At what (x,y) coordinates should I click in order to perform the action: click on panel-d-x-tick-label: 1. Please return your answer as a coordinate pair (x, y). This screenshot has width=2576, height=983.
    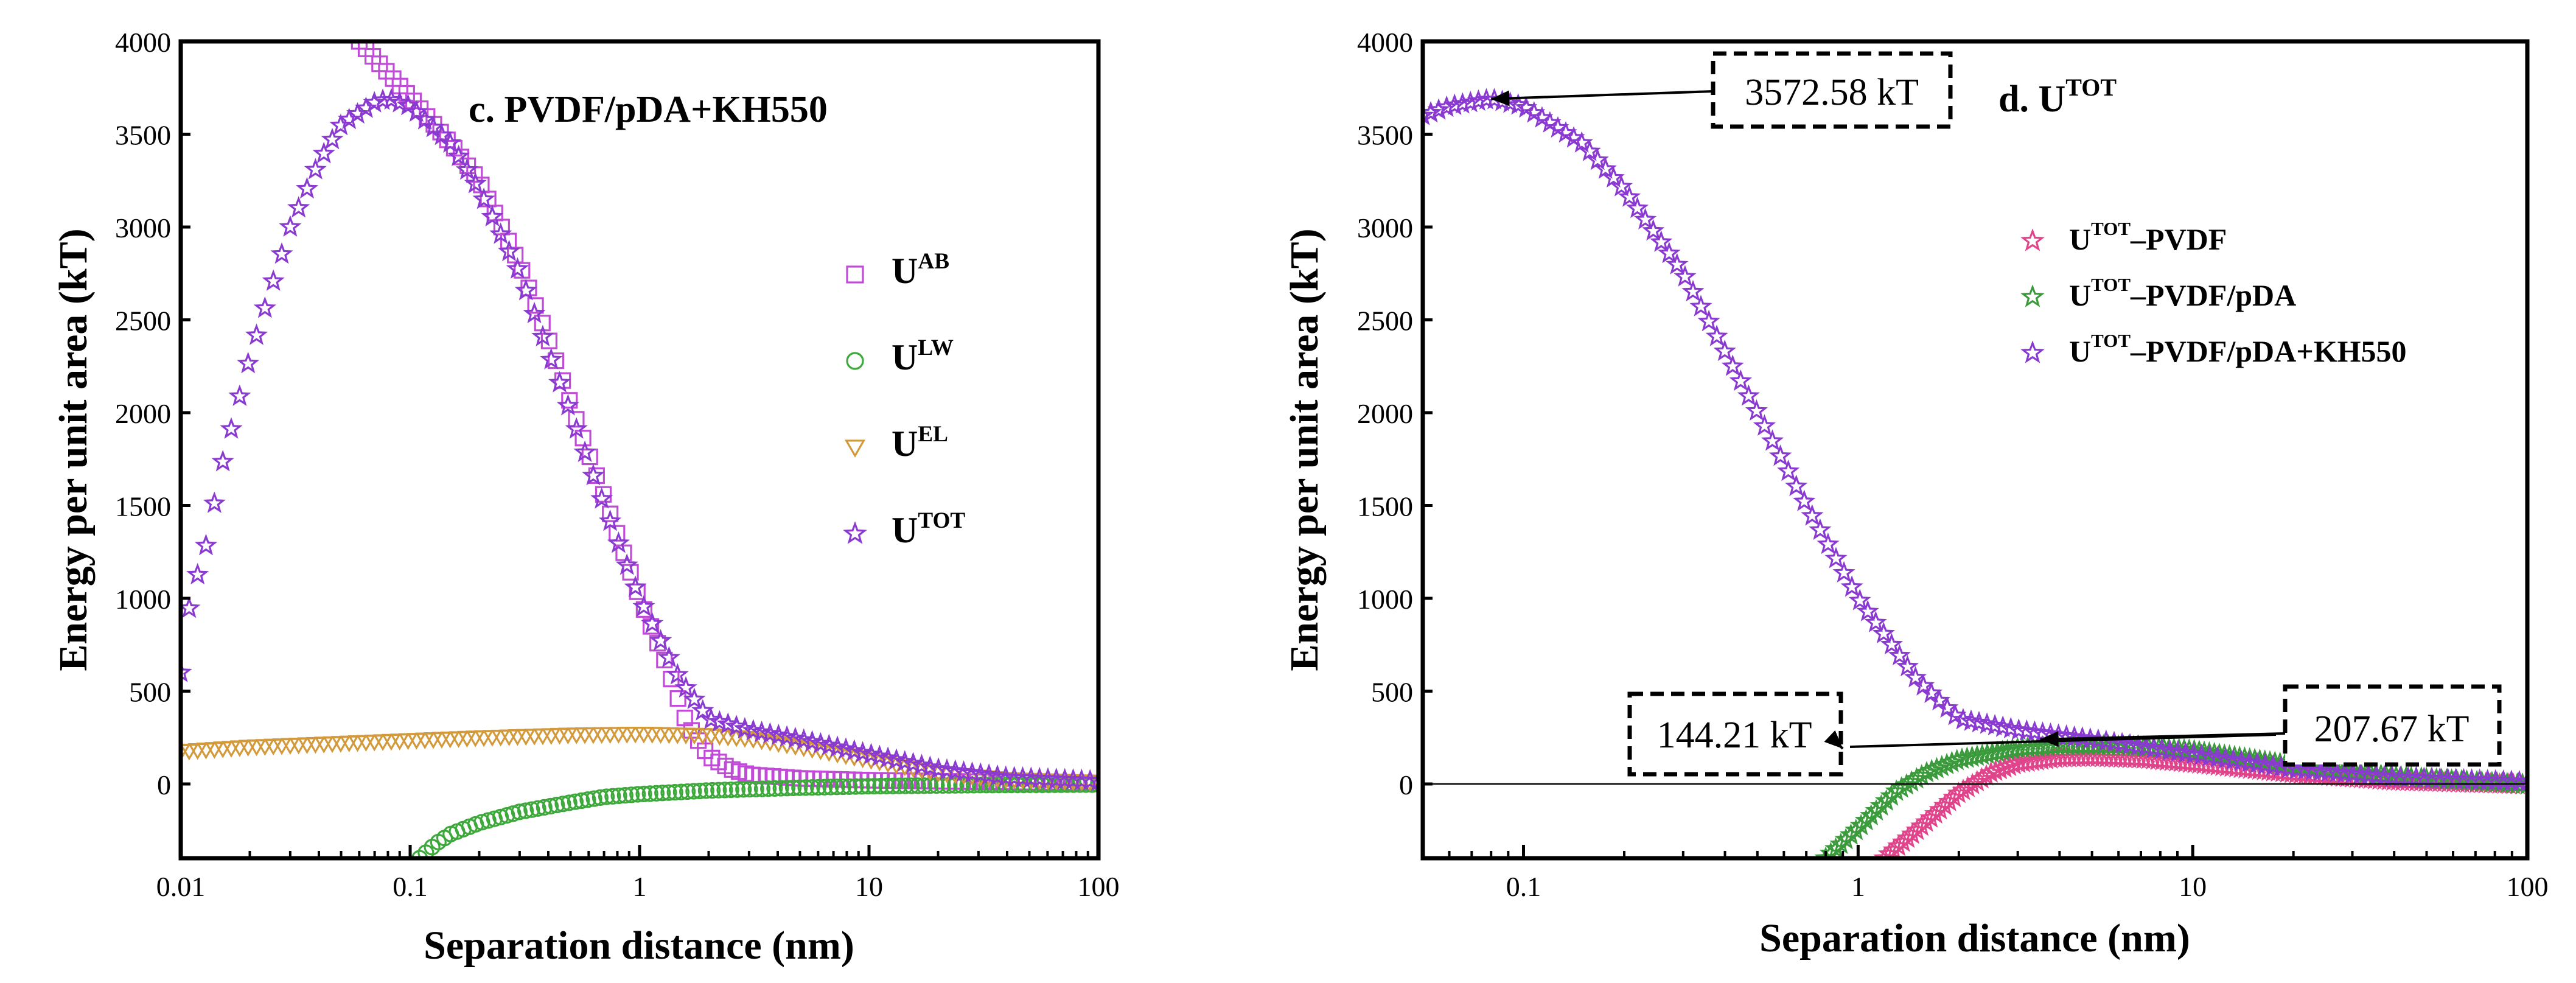
    Looking at the image, I should click on (1858, 887).